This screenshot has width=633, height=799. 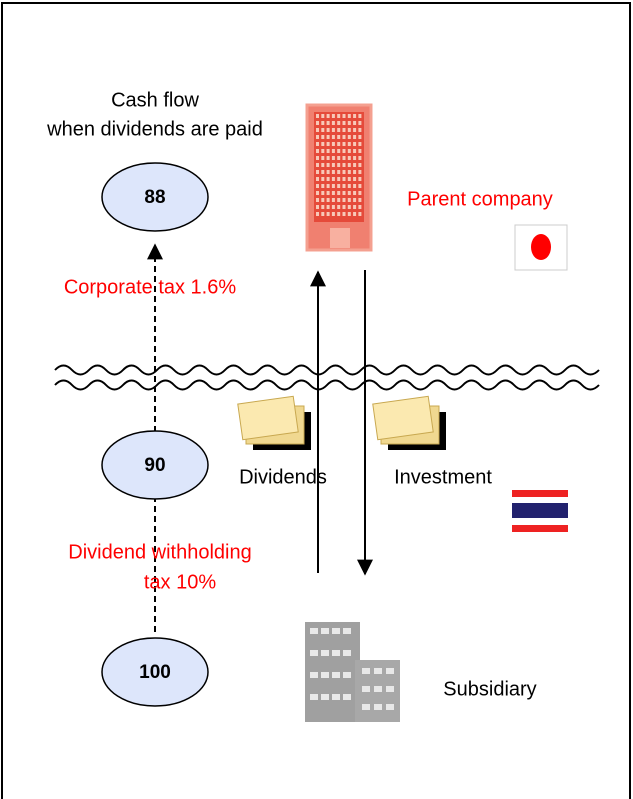 I want to click on title-line: when dividends are paid, so click(x=154, y=129).